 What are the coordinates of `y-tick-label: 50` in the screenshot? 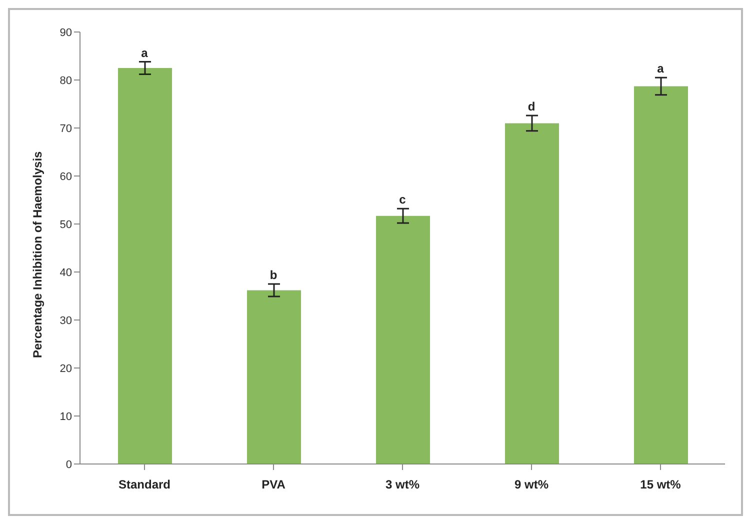 It's located at (66, 224).